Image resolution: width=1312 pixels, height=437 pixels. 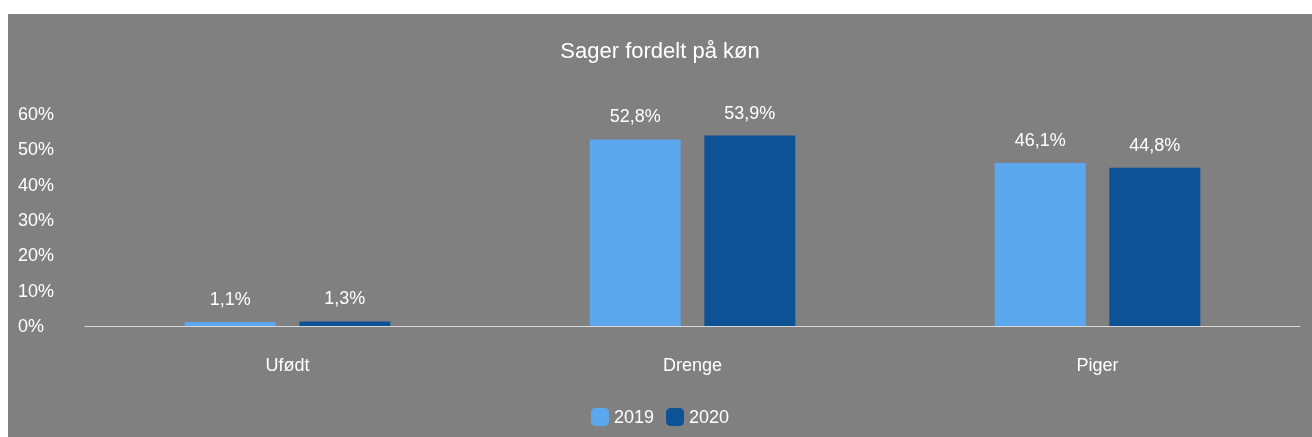 What do you see at coordinates (345, 298) in the screenshot?
I see `data-label: 1,3%` at bounding box center [345, 298].